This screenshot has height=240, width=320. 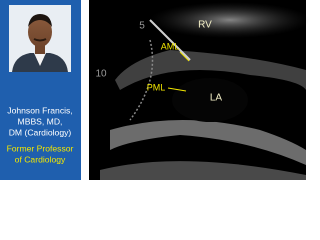 What do you see at coordinates (40, 38) in the screenshot?
I see `presenter-photo` at bounding box center [40, 38].